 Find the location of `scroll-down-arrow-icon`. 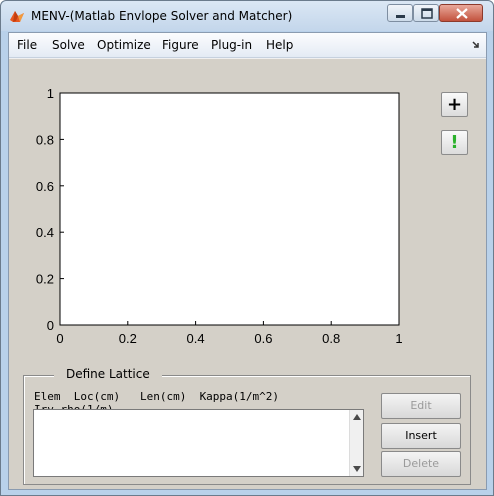

scroll-down-arrow-icon is located at coordinates (357, 469).